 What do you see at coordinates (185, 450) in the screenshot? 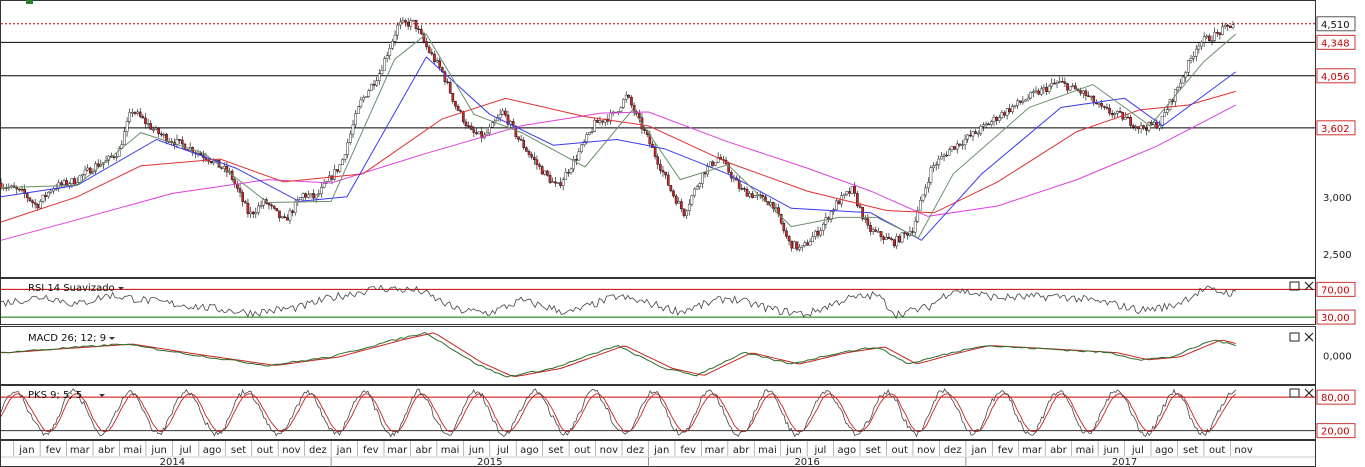
I see `month-label: jul` at bounding box center [185, 450].